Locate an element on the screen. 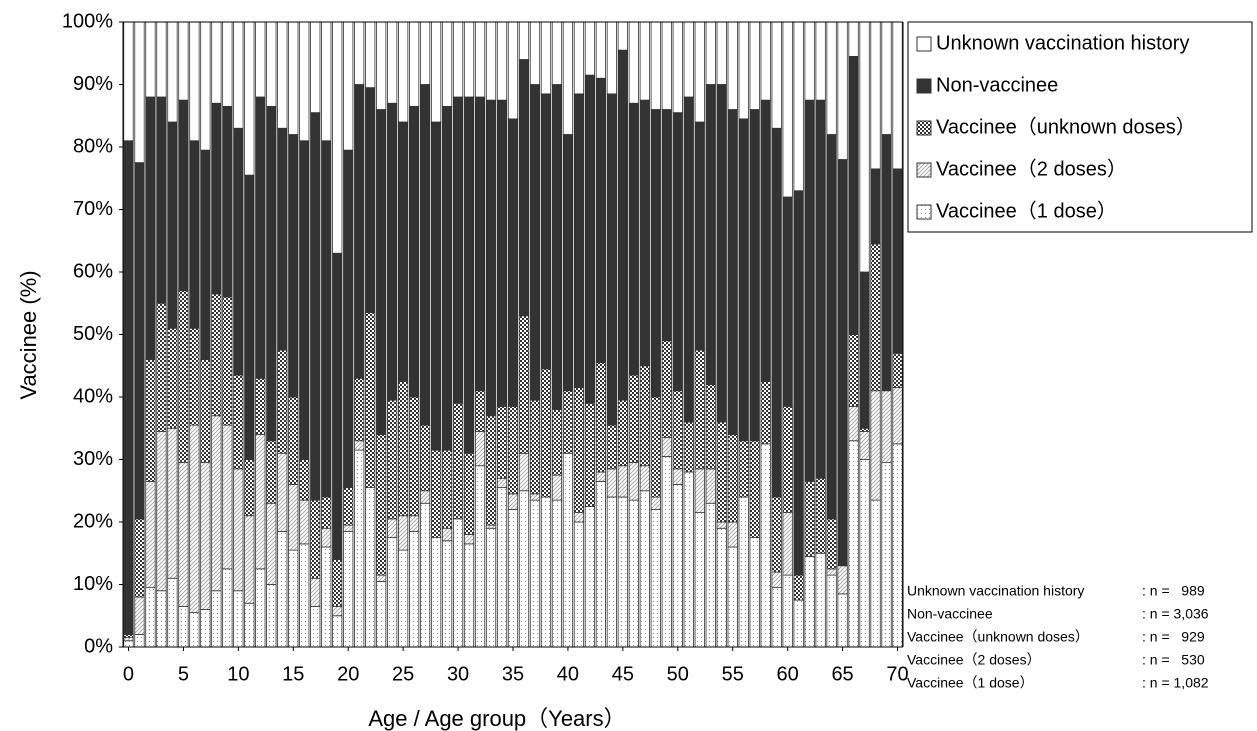 This screenshot has height=731, width=1257. count-label: Vaccinee（2 doses） is located at coordinates (974, 660).